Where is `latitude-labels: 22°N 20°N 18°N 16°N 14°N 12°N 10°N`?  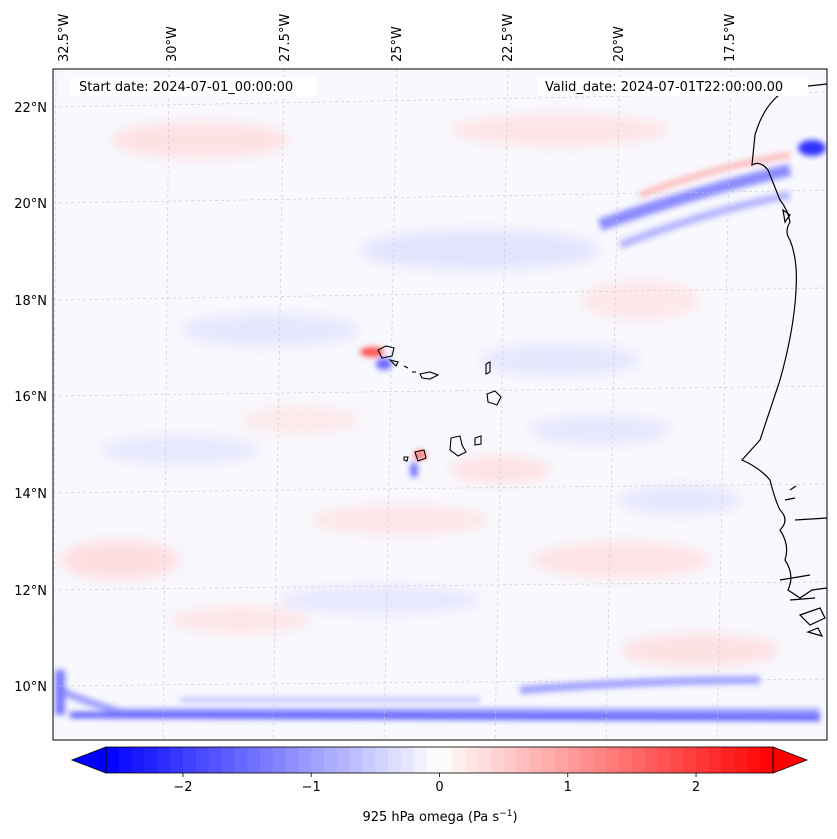 latitude-labels: 22°N 20°N 18°N 16°N 14°N 12°N 10°N is located at coordinates (30, 398).